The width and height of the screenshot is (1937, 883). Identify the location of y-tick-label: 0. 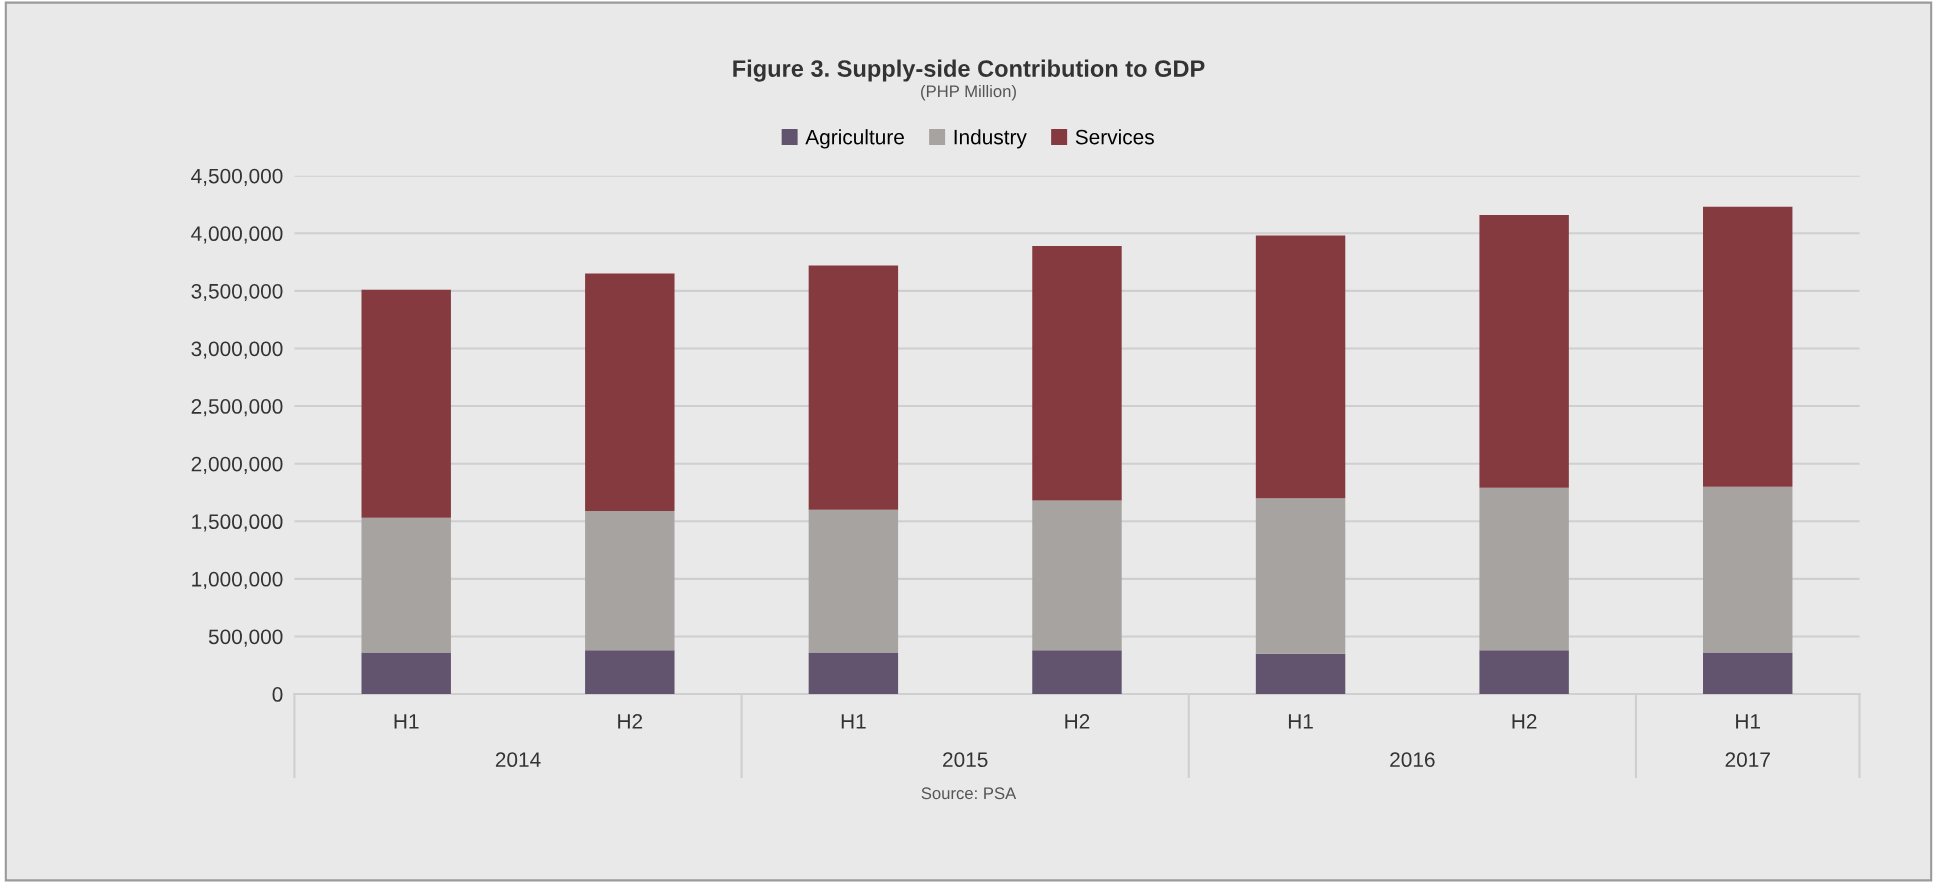
(277, 694).